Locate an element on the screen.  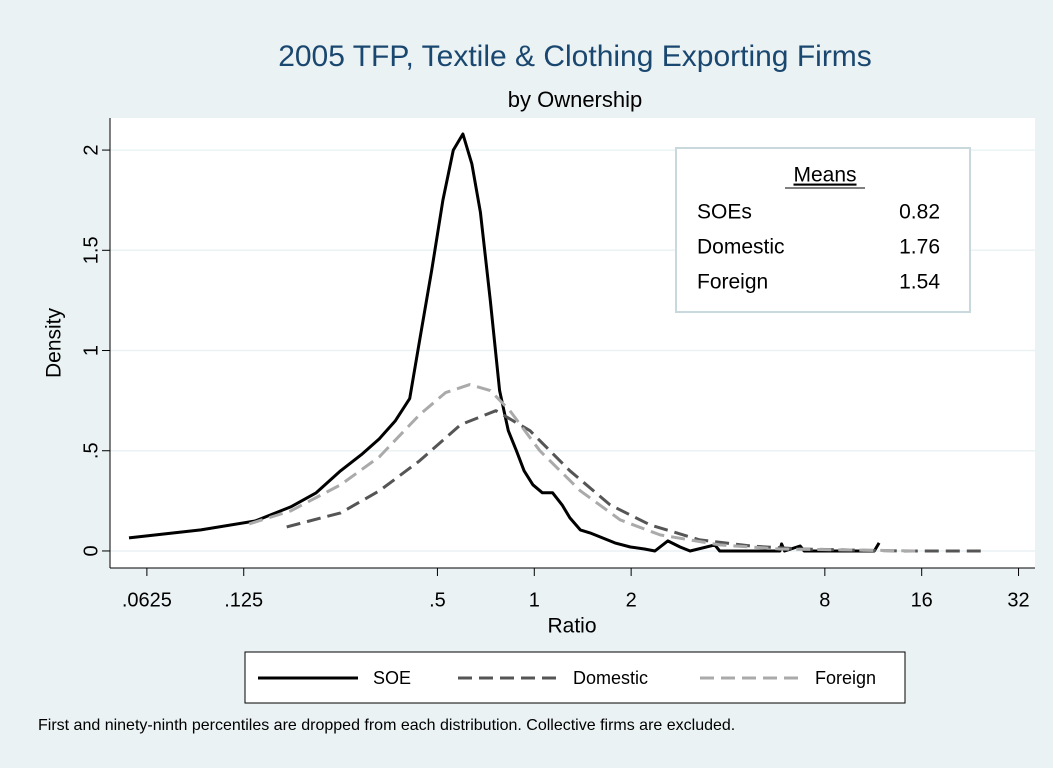
y-tick-label: 0 is located at coordinates (91, 550).